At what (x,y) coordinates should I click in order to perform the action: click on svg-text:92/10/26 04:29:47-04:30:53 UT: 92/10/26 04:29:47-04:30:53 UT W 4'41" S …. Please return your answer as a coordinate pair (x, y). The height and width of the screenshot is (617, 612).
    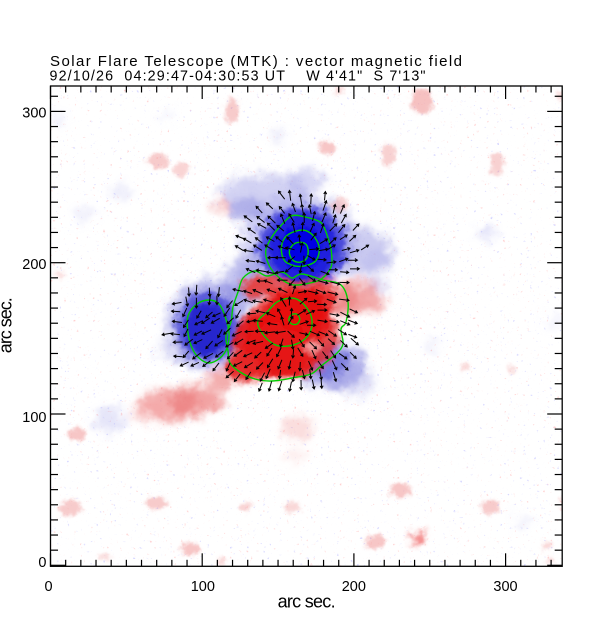
    Looking at the image, I should click on (238, 77).